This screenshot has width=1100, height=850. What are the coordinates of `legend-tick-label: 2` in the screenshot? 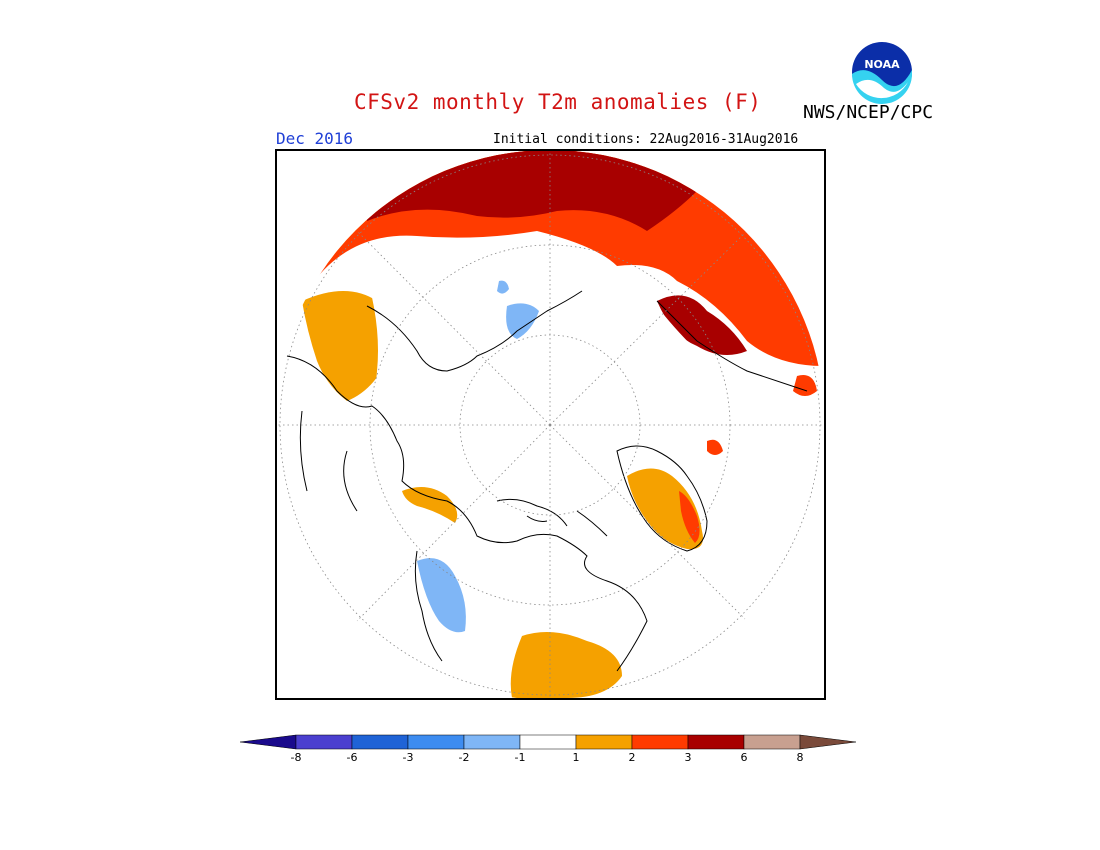 It's located at (632, 757).